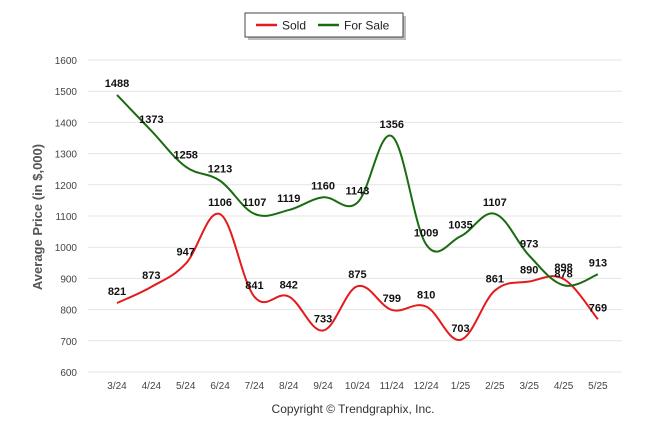 This screenshot has width=646, height=439. I want to click on y-tick-label: 700, so click(68, 342).